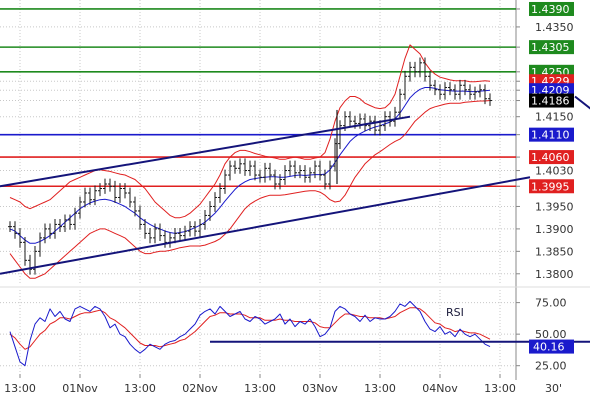 The width and height of the screenshot is (590, 400). What do you see at coordinates (550, 157) in the screenshot?
I see `level-tag: 1.4060` at bounding box center [550, 157].